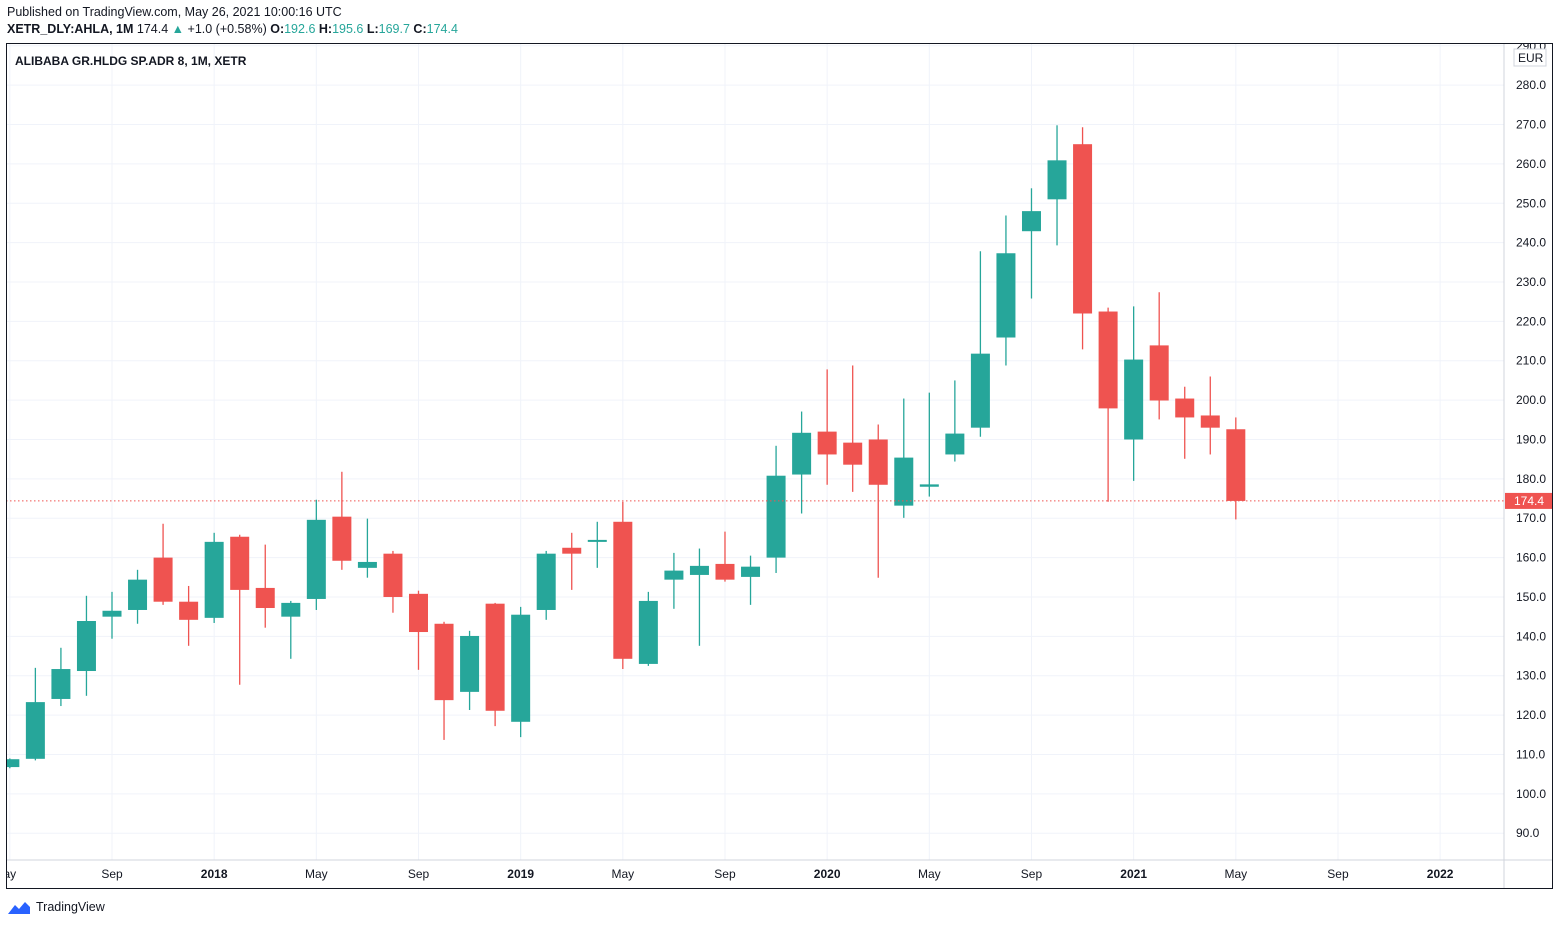 This screenshot has width=1560, height=926. Describe the element at coordinates (11, 874) in the screenshot. I see `x-tick-label: ay` at that location.